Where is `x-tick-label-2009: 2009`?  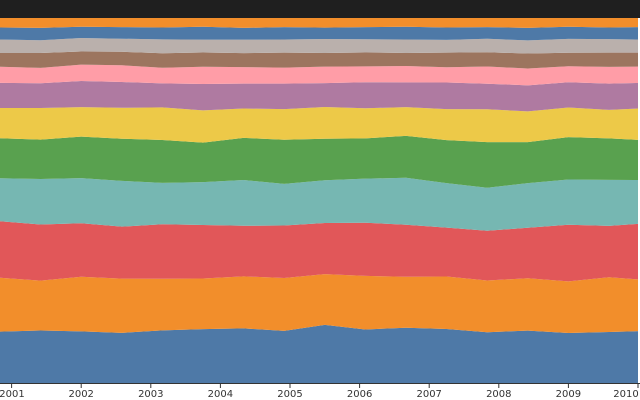
x-tick-label-2009: 2009 is located at coordinates (568, 394).